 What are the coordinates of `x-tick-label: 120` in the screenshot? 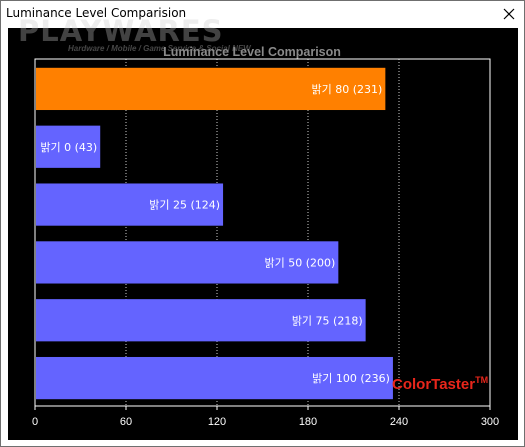 It's located at (217, 422).